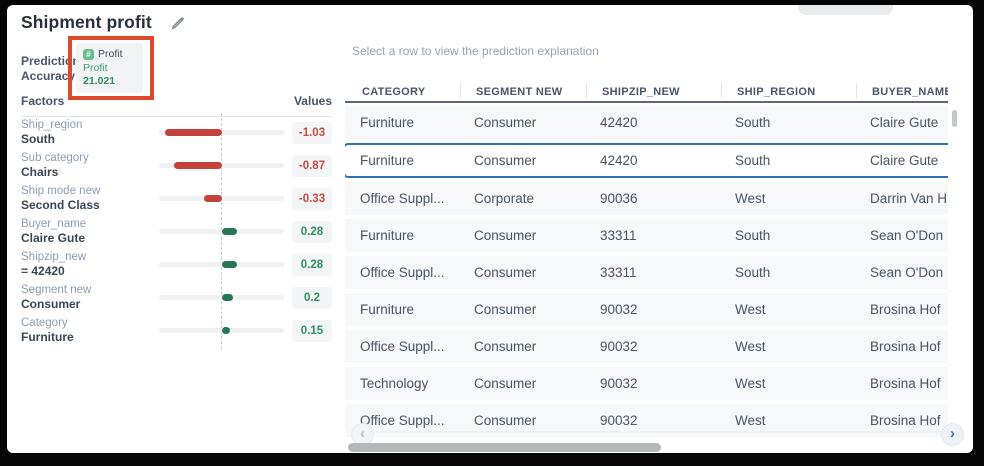  I want to click on factor-row: Buyer_name Claire Gute 0.28, so click(176, 231).